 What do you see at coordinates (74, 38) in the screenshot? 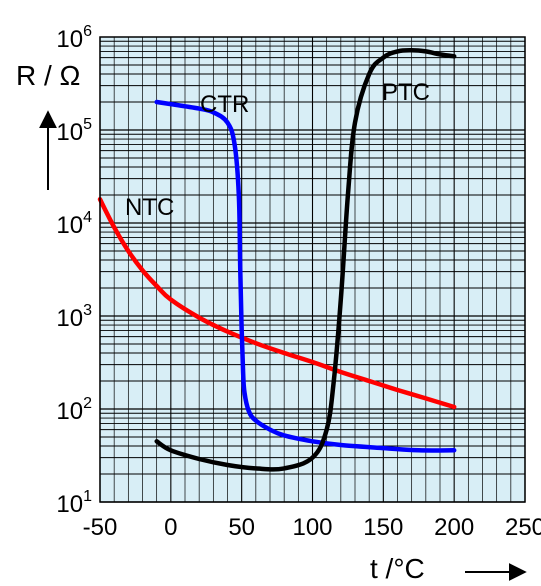
I see `y-tick-label: 10⁶` at bounding box center [74, 38].